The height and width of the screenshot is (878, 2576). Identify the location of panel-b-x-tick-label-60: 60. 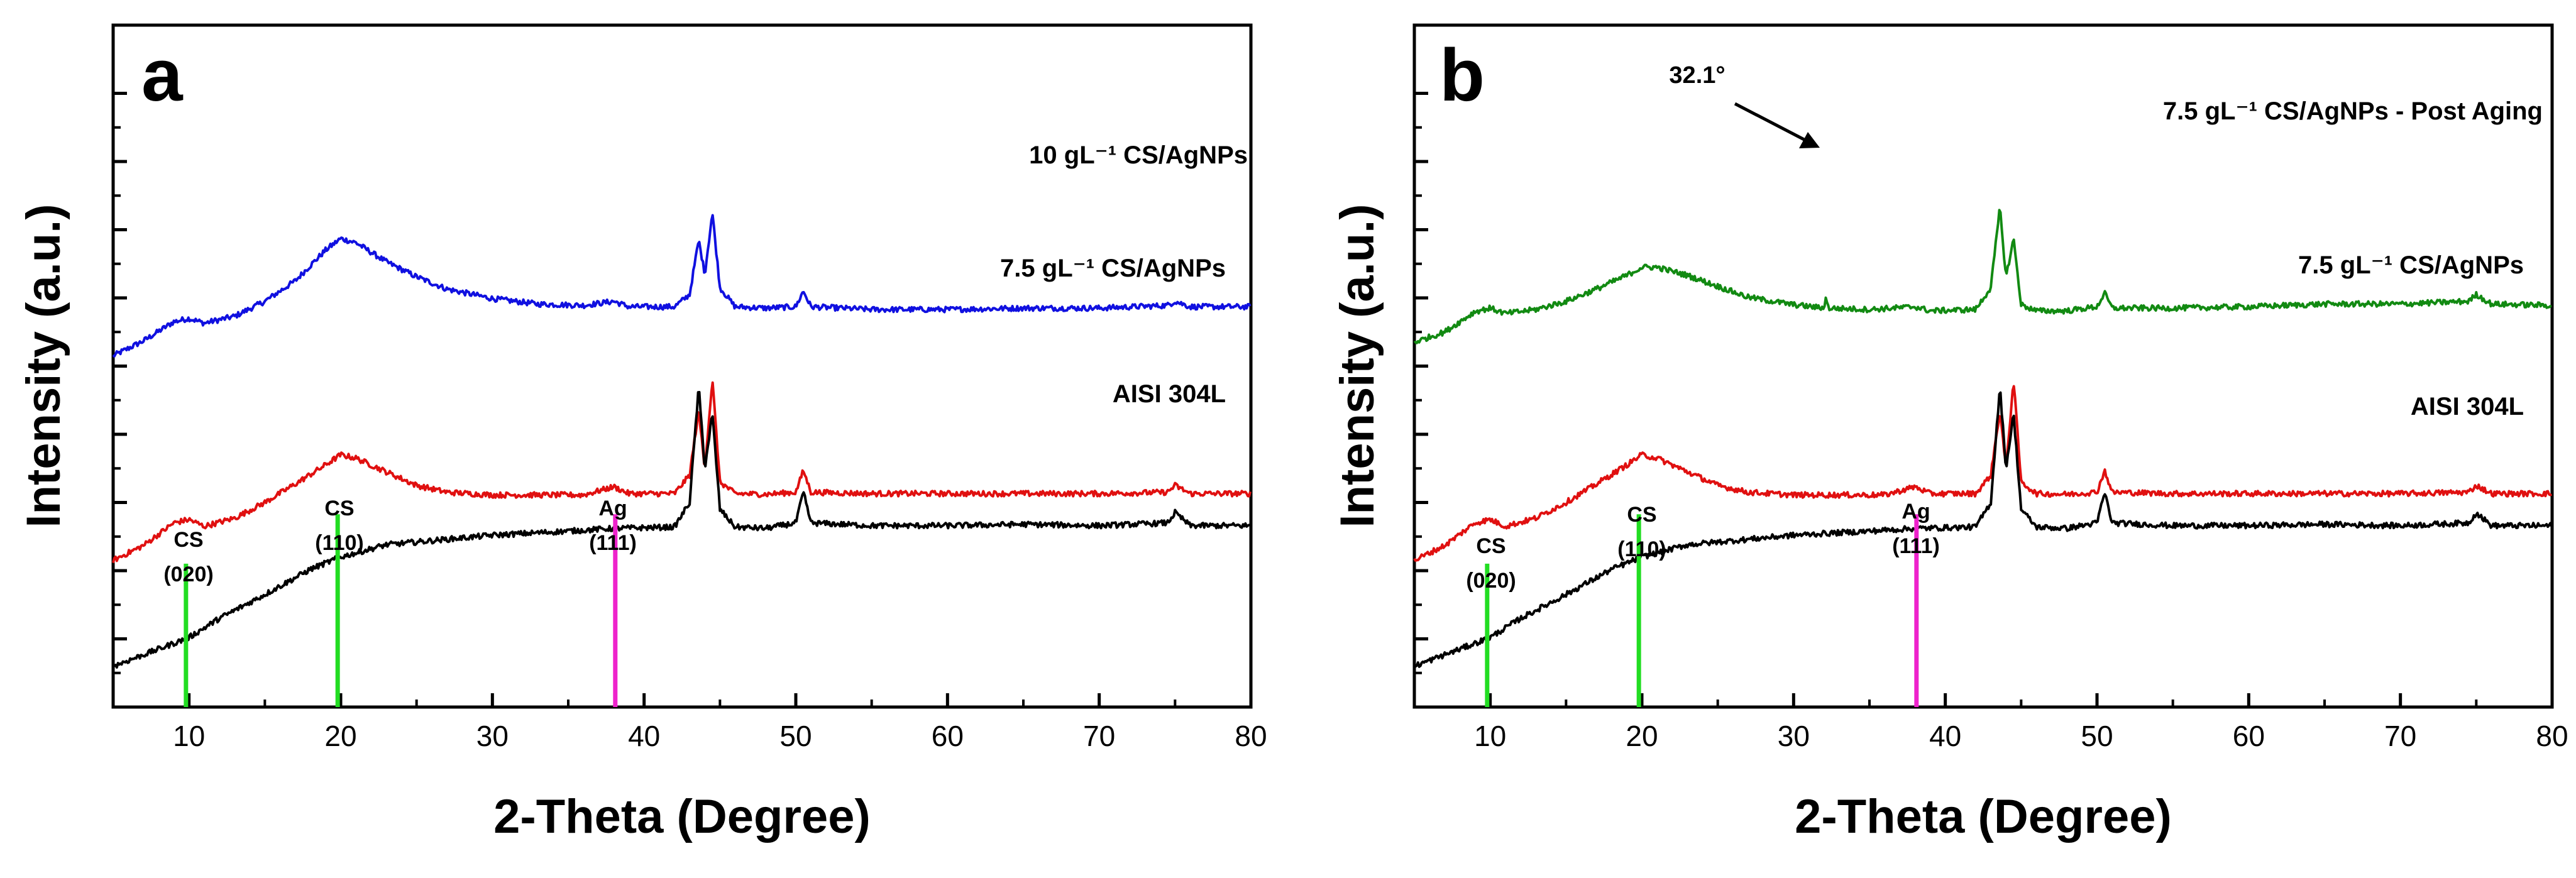
(2249, 736).